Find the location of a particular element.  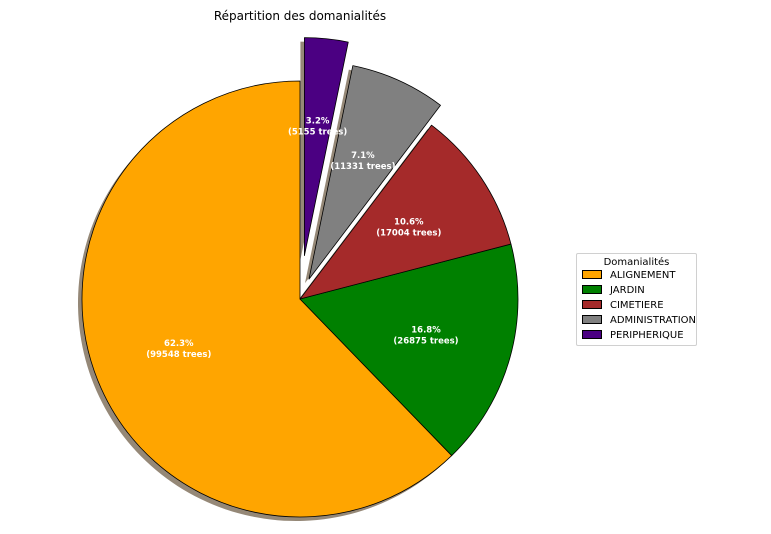

chart-title: Répartition des domanialités is located at coordinates (300, 16).